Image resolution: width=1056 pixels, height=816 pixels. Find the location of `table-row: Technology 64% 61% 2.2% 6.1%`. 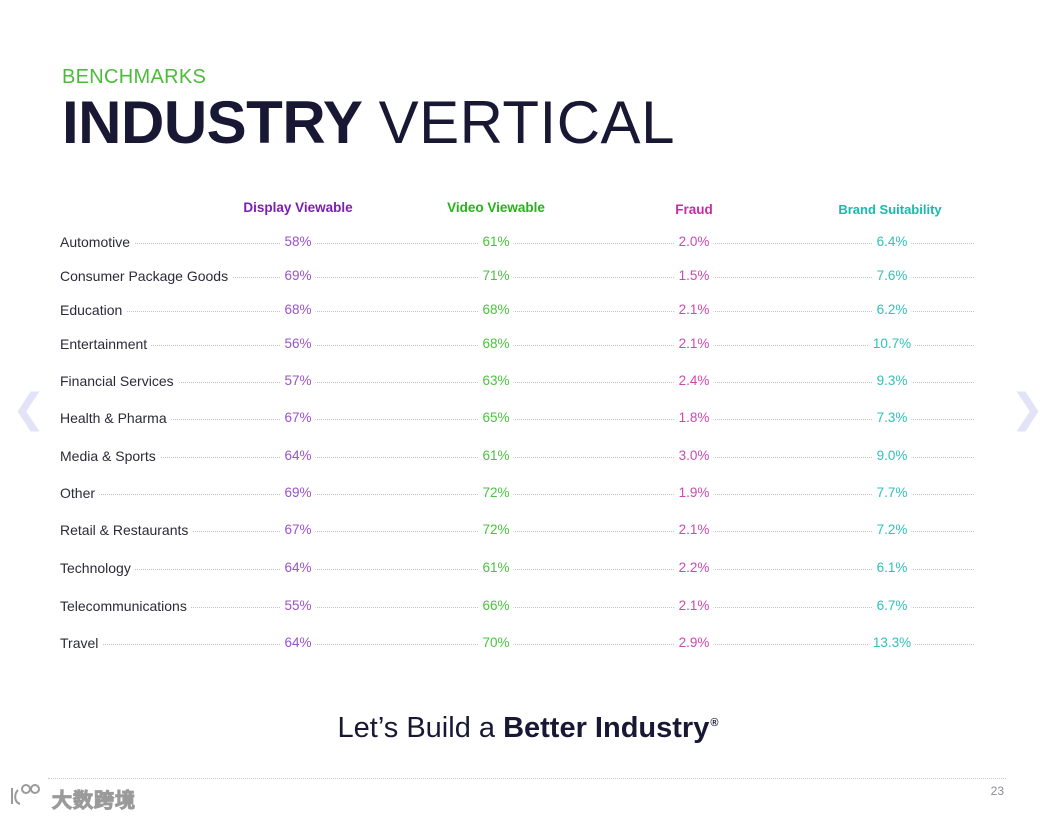

table-row: Technology 64% 61% 2.2% 6.1% is located at coordinates (517, 568).